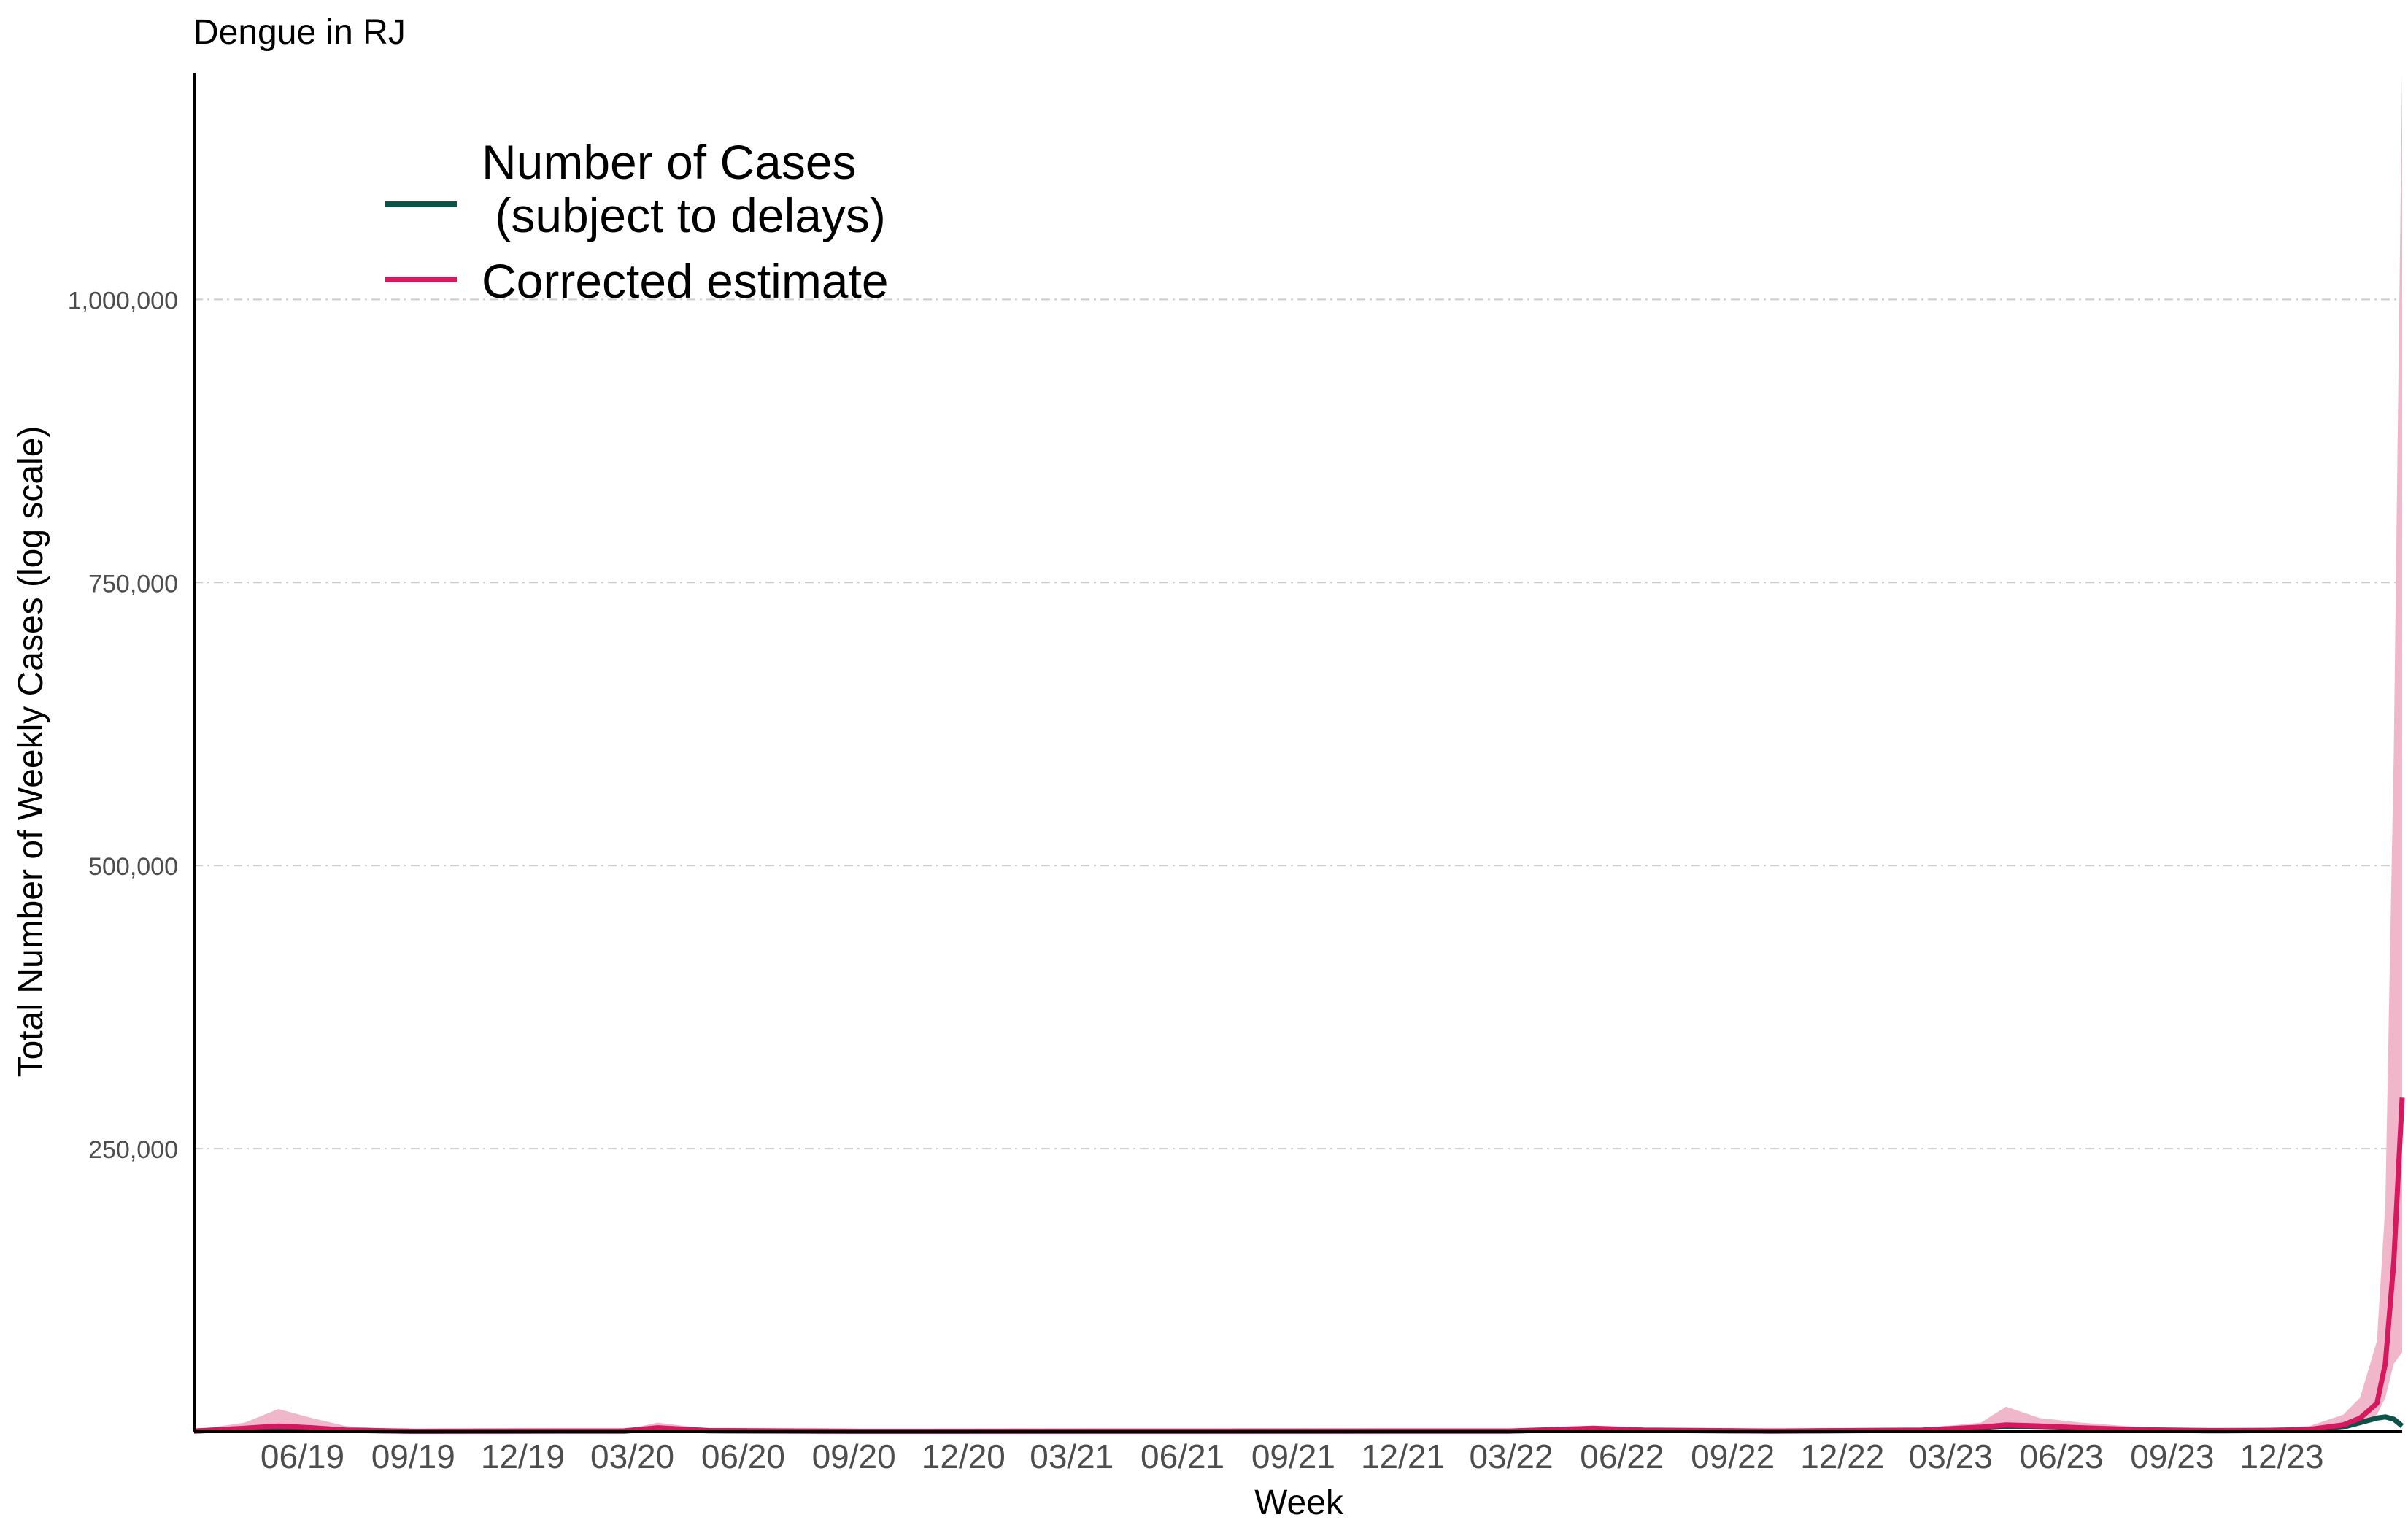 Image resolution: width=2408 pixels, height=1536 pixels. Describe the element at coordinates (632, 1456) in the screenshot. I see `x-tick-label: 03/20` at that location.